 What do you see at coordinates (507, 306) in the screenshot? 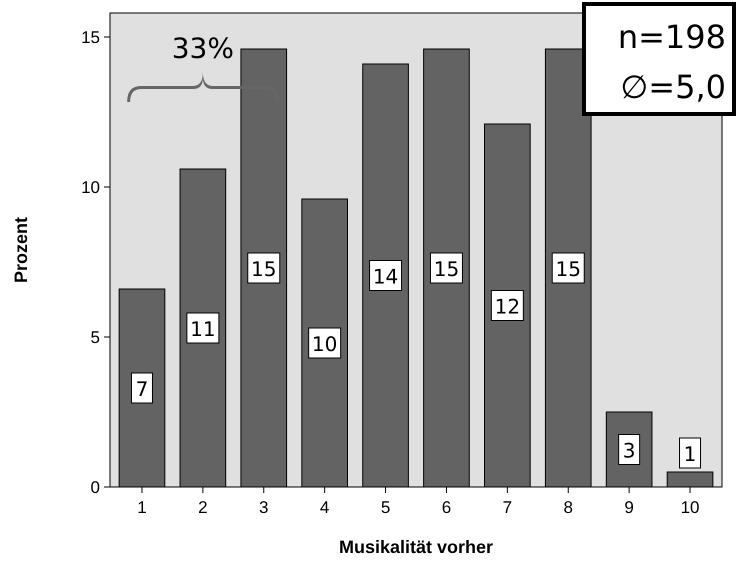
I see `data-label: 12` at bounding box center [507, 306].